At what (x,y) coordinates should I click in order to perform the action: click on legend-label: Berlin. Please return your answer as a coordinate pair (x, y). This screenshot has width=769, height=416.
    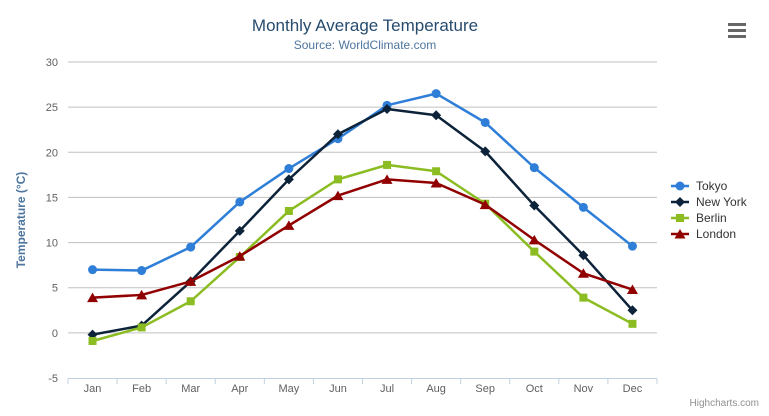
    Looking at the image, I should click on (711, 218).